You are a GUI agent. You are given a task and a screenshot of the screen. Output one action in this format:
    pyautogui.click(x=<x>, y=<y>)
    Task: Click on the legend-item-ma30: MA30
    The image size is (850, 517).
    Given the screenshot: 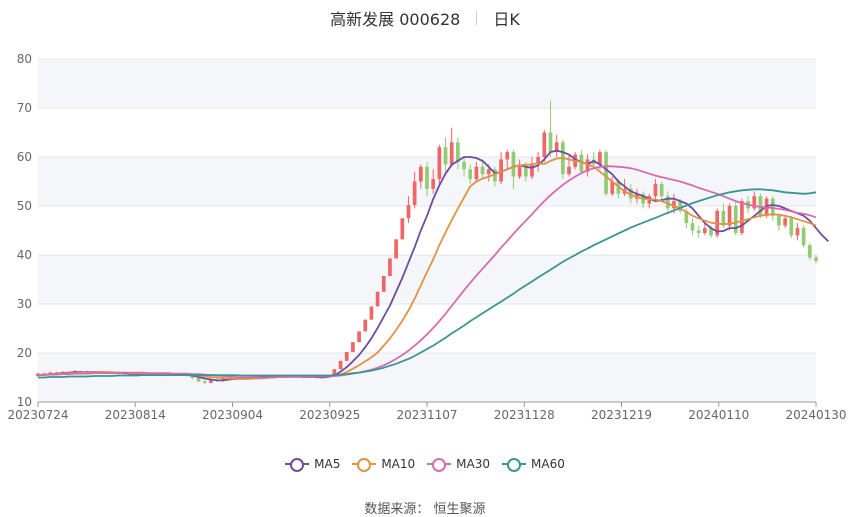 What is the action you would take?
    pyautogui.click(x=459, y=464)
    